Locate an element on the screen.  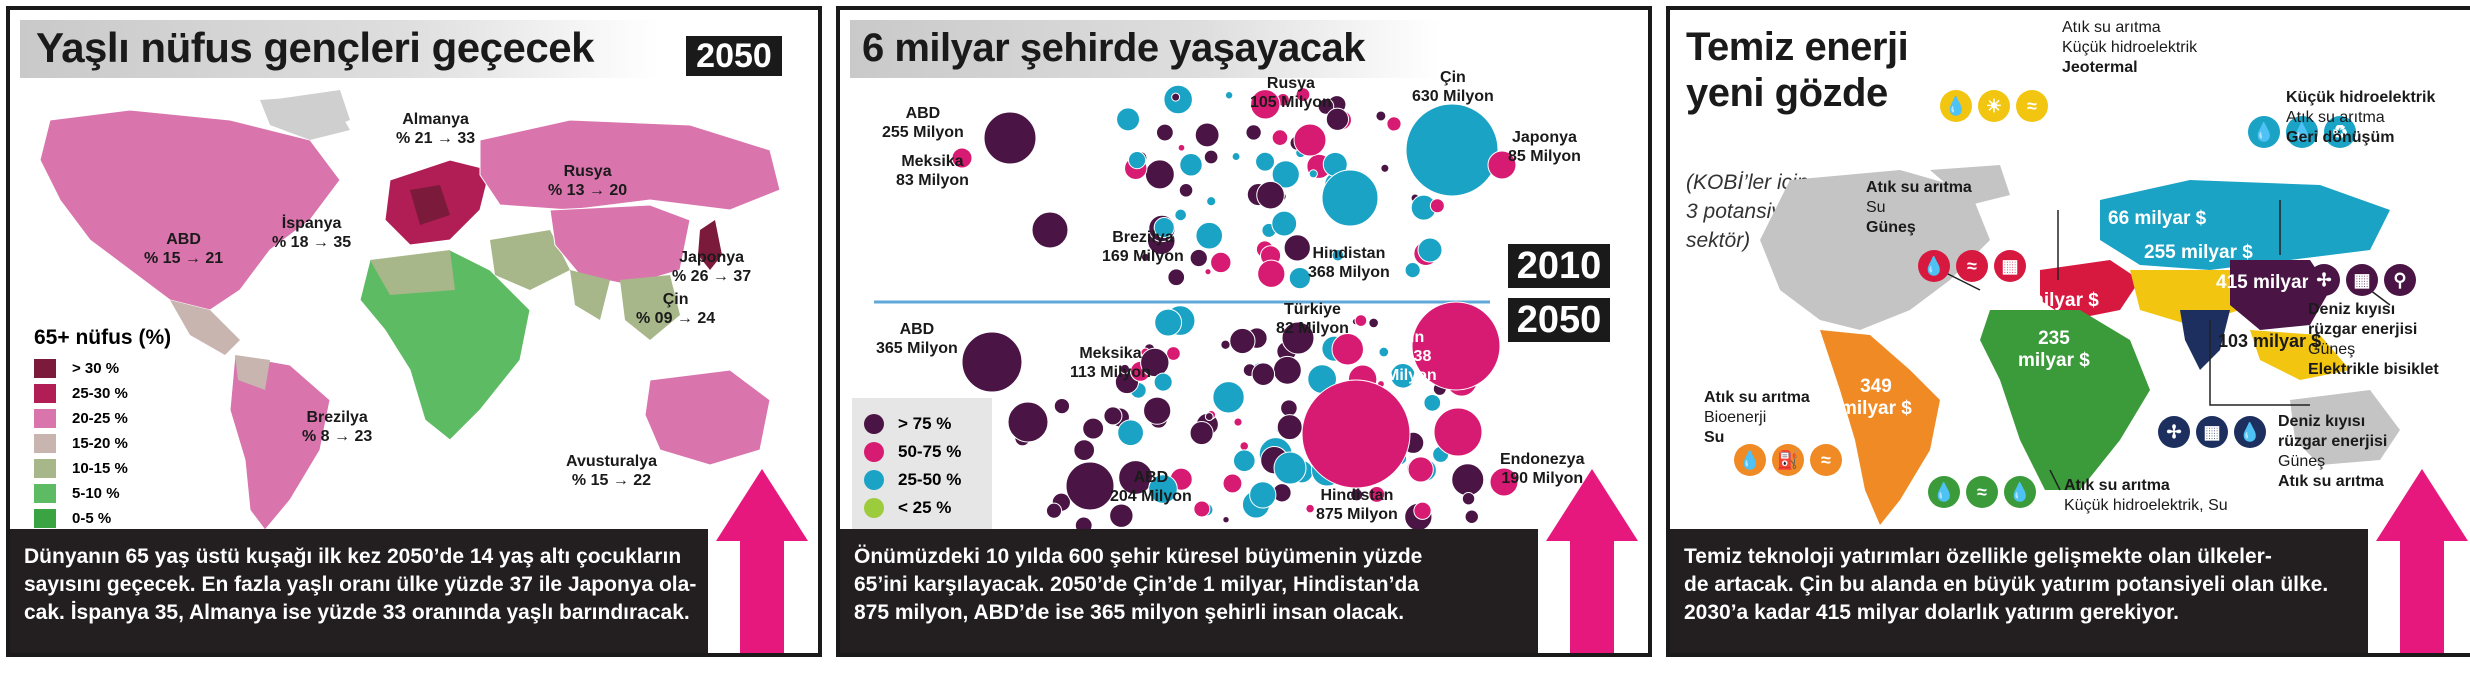
legend-urban: > 75 % 50-75 % 25-50 % < 25 % is located at coordinates (922, 464).